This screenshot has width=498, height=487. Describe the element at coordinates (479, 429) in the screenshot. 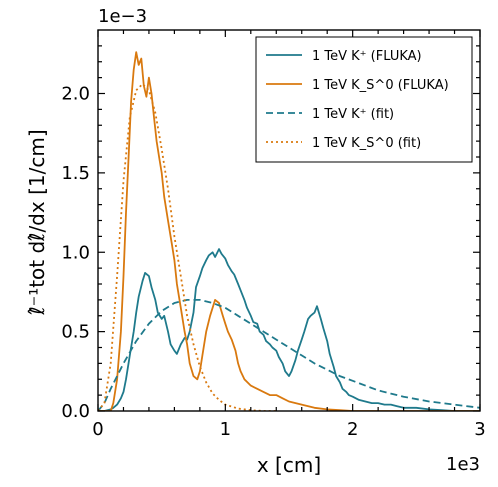

I see `x-tick-label: 3` at that location.